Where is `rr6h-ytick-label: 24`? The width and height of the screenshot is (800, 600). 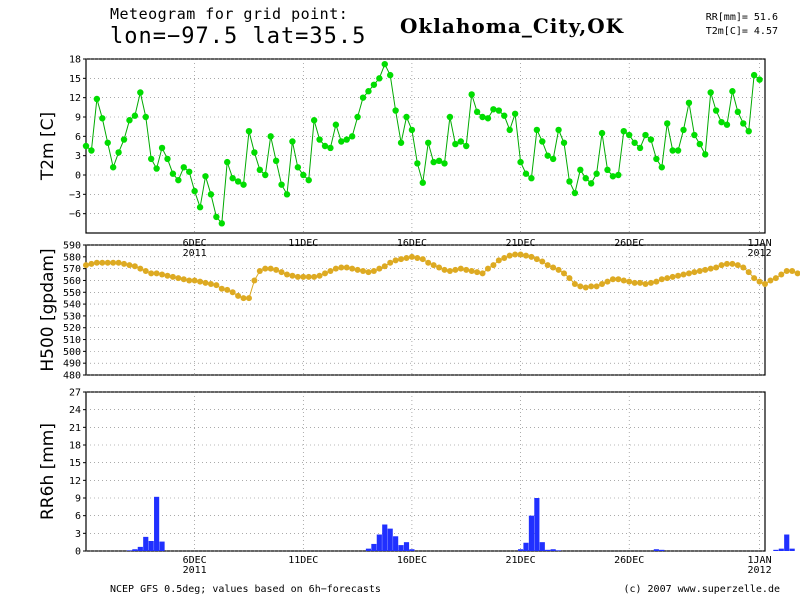 rr6h-ytick-label: 24 is located at coordinates (75, 410).